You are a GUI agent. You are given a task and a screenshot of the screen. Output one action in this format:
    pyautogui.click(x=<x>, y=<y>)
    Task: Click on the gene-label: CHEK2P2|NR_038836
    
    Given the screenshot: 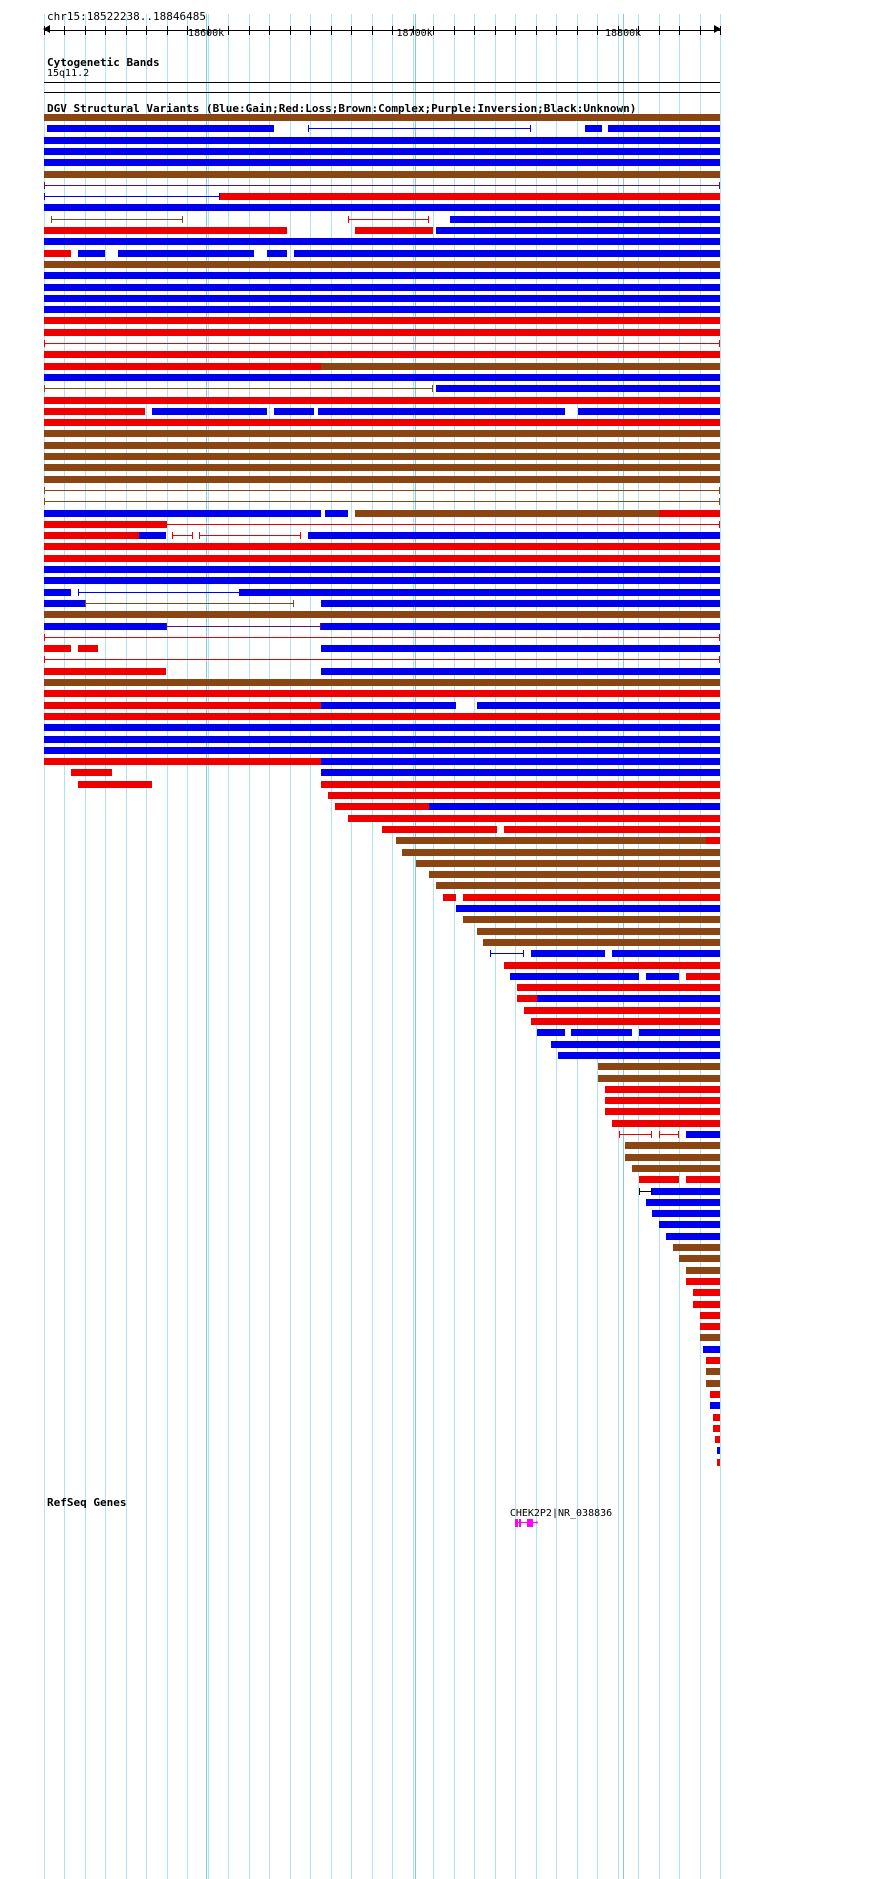 What is the action you would take?
    pyautogui.click(x=561, y=1513)
    